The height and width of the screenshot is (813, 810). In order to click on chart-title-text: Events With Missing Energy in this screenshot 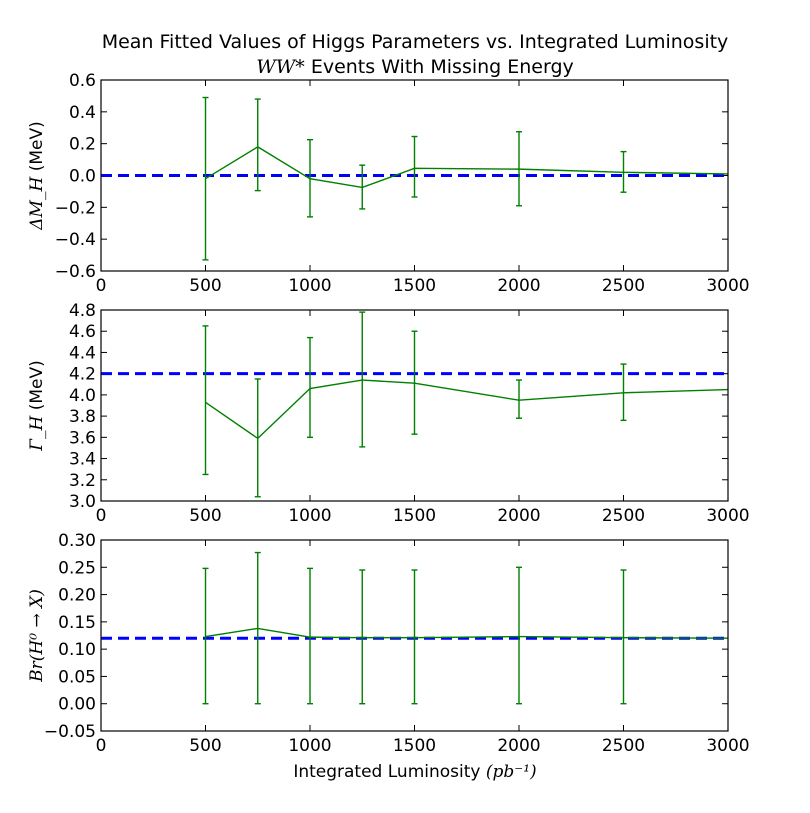, I will do `click(439, 67)`.